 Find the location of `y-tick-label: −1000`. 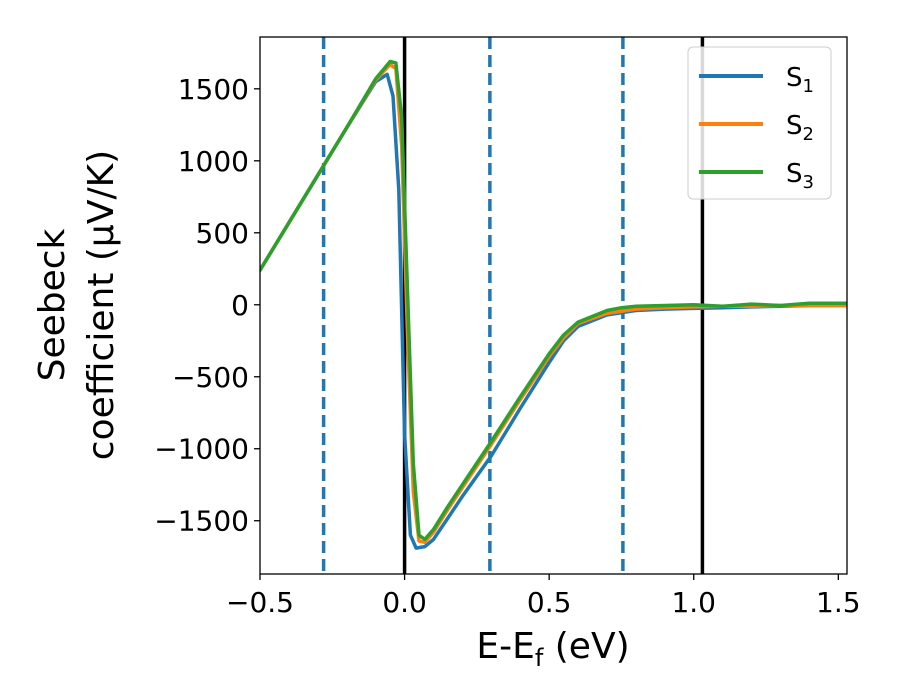

y-tick-label: −1000 is located at coordinates (201, 449).